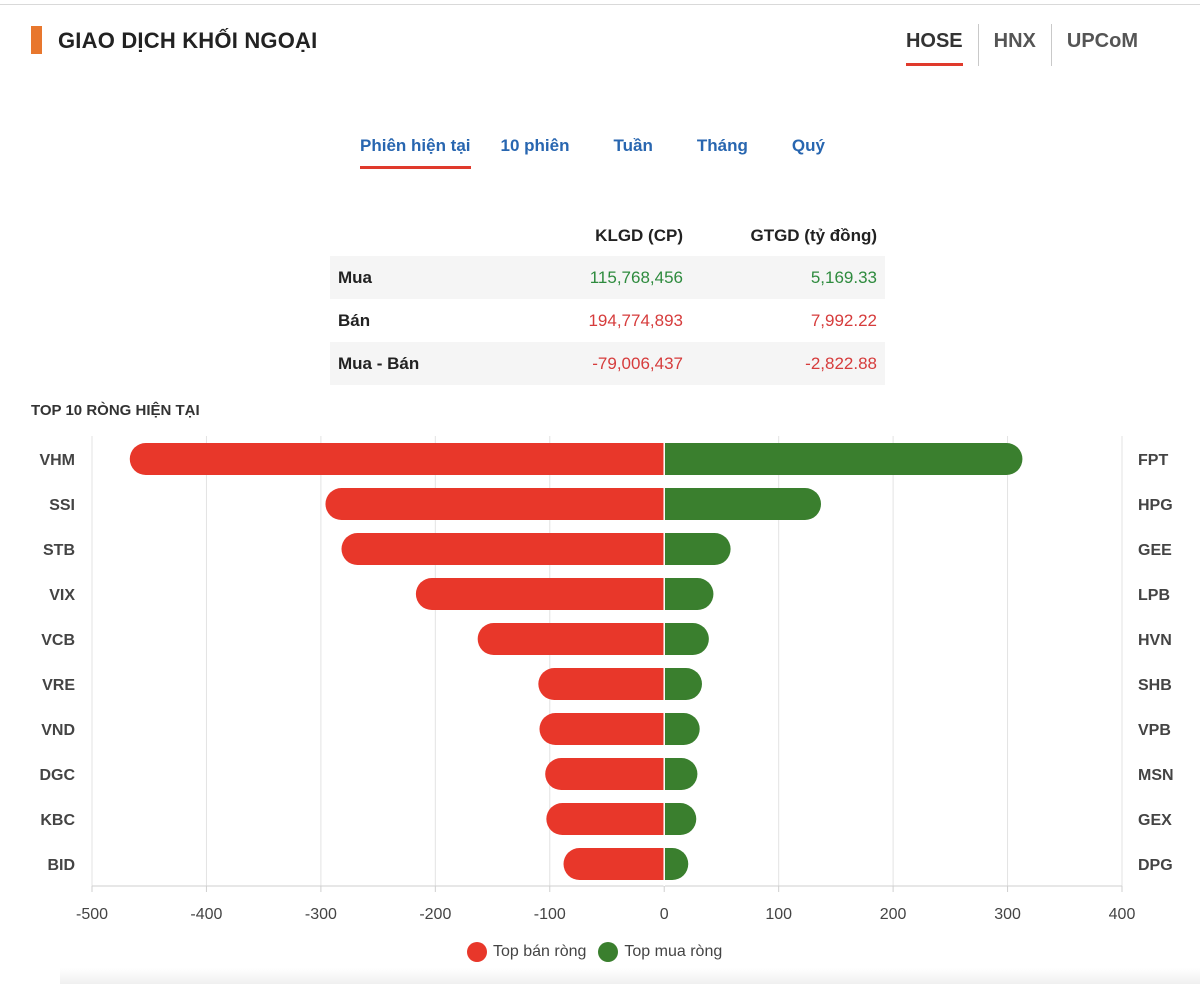 This screenshot has height=984, width=1200. Describe the element at coordinates (62, 595) in the screenshot. I see `sell-category-label: VIX` at that location.